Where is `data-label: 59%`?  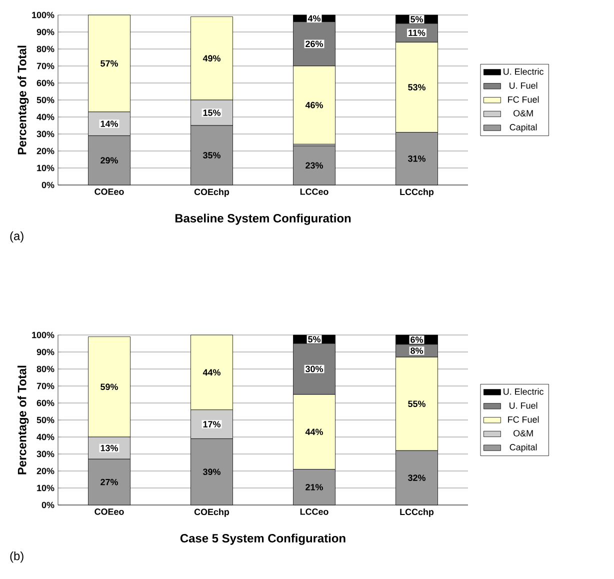 data-label: 59% is located at coordinates (109, 387).